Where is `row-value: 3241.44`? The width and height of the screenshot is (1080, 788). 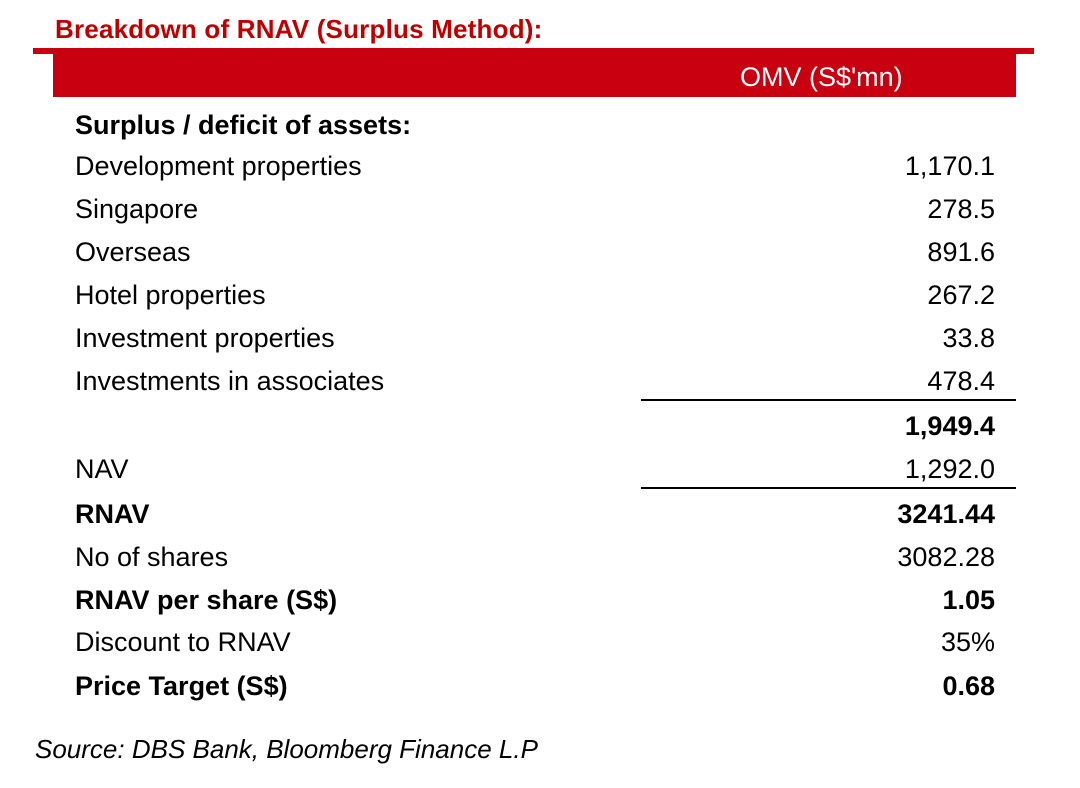 row-value: 3241.44 is located at coordinates (946, 514).